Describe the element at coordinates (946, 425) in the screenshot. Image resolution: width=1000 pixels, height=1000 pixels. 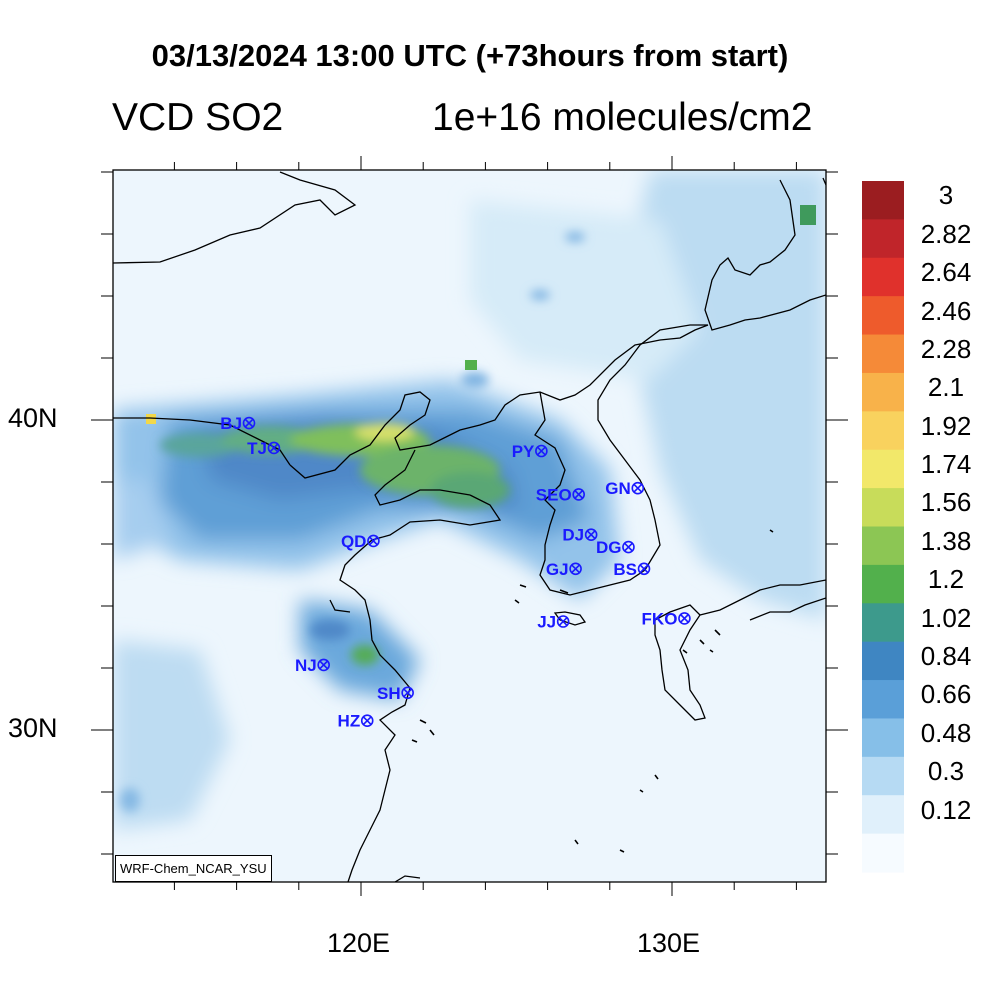
I see `colorbar-label: 1.92` at that location.